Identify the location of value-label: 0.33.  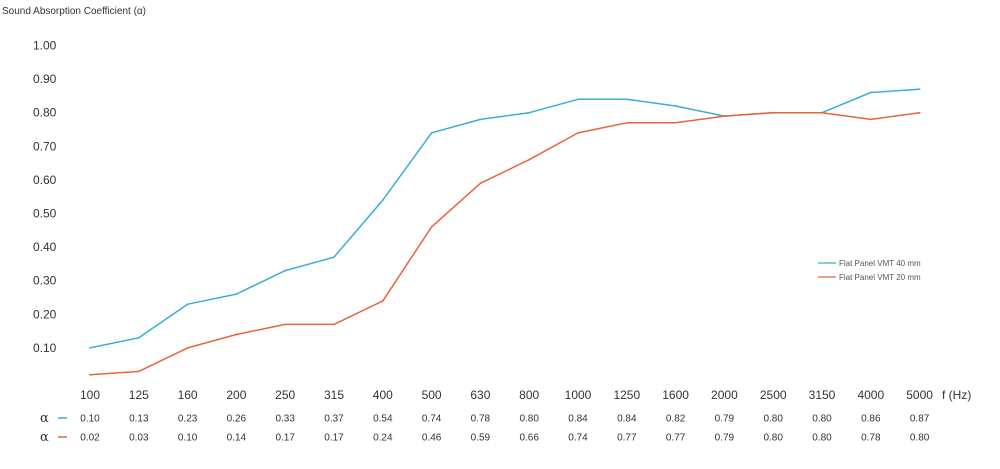
(285, 419).